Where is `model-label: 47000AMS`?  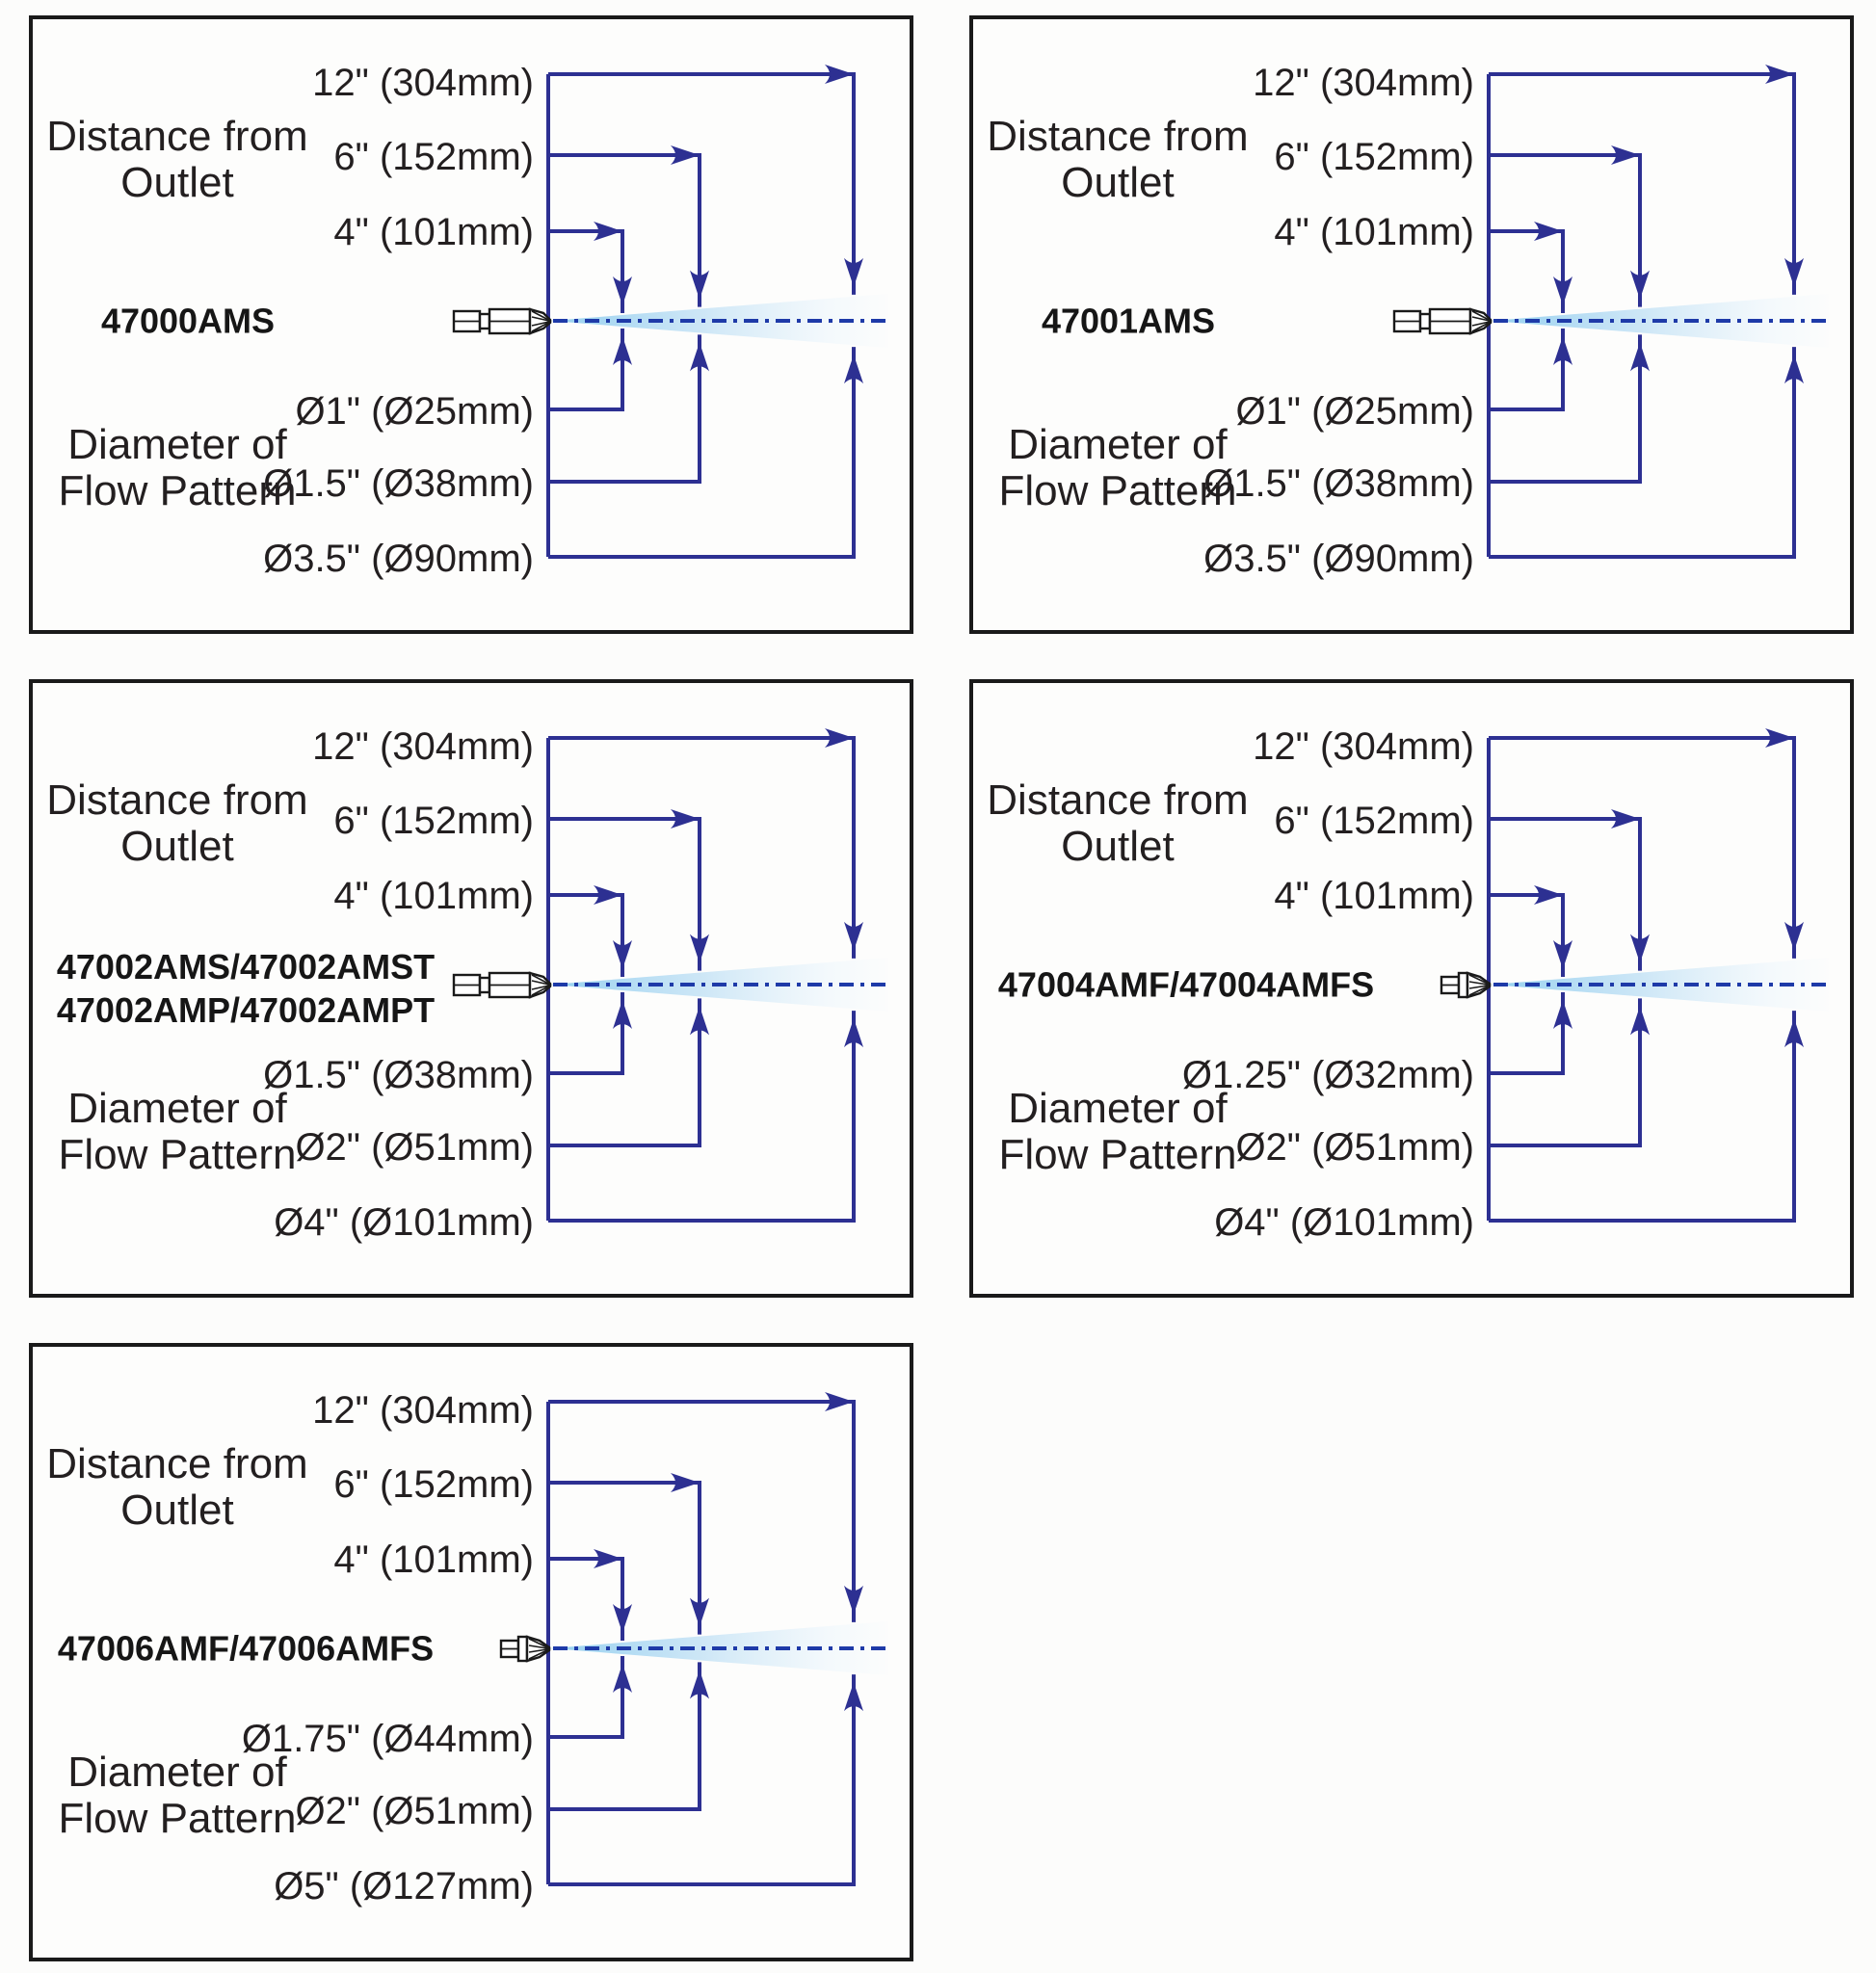 model-label: 47000AMS is located at coordinates (188, 321).